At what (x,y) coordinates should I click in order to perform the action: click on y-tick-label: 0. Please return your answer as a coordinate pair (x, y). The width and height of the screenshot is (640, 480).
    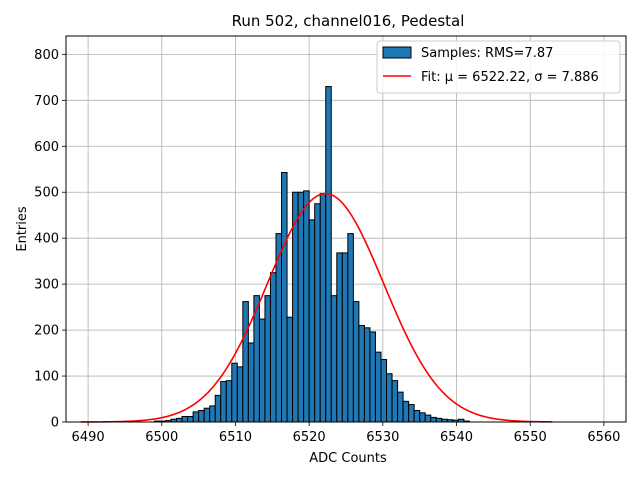
    Looking at the image, I should click on (55, 423).